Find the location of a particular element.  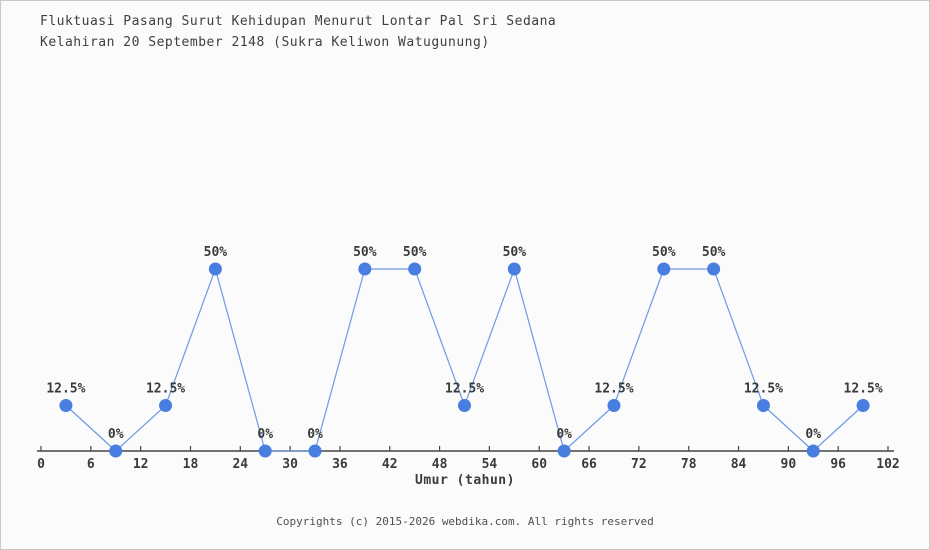

x-tick-label: 18 is located at coordinates (191, 464).